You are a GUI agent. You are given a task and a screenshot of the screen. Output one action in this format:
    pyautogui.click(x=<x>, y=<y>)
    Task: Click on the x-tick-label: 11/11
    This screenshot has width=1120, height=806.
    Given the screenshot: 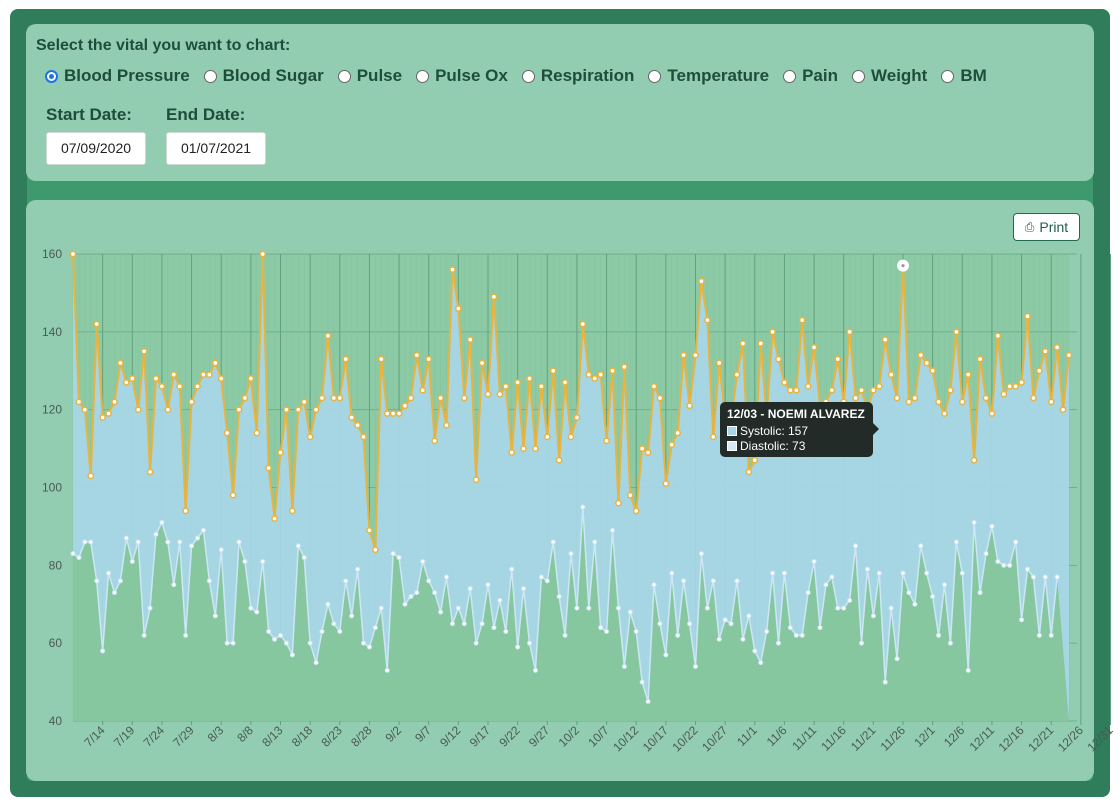 What is the action you would take?
    pyautogui.click(x=804, y=738)
    